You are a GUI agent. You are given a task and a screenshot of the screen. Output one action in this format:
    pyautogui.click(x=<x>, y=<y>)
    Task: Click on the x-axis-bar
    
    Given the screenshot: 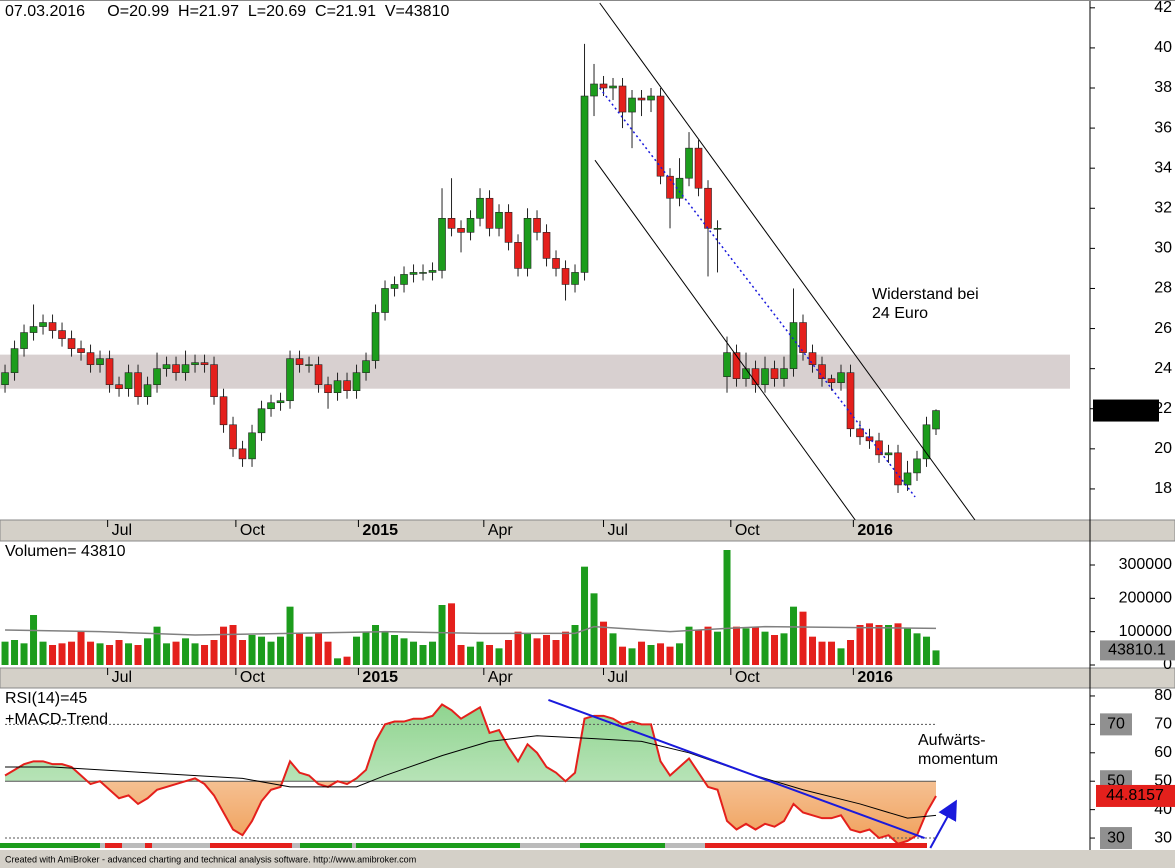 What is the action you would take?
    pyautogui.click(x=587, y=678)
    